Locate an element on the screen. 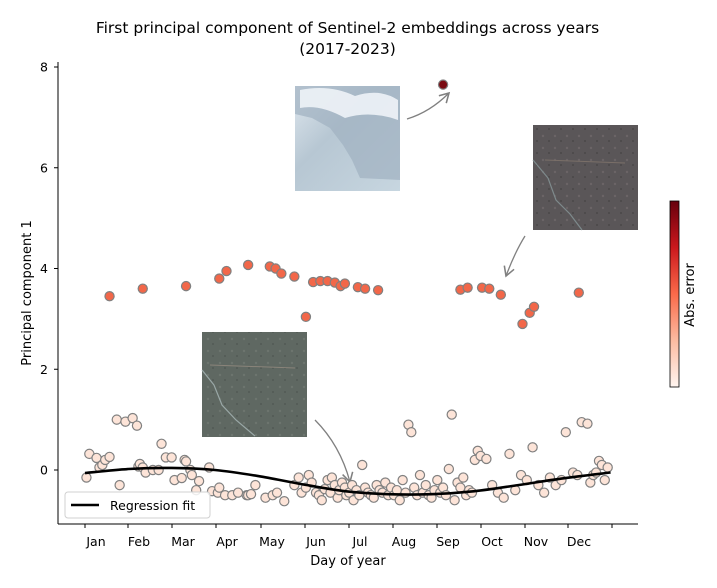  y-axis-ticks: 0 2 4 6 8 is located at coordinates (49, 269).